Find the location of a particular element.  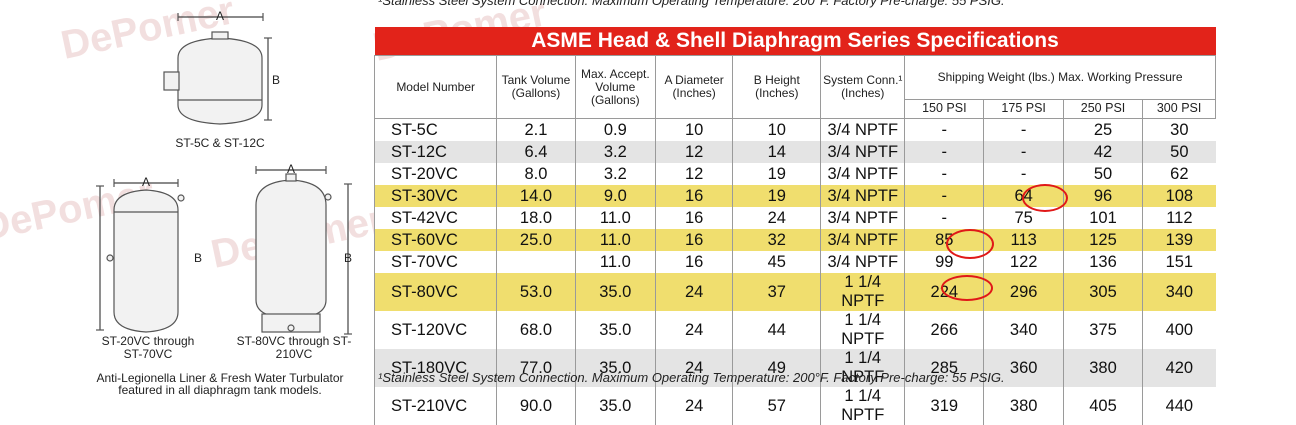

cell-150psi: 99 is located at coordinates (944, 262).